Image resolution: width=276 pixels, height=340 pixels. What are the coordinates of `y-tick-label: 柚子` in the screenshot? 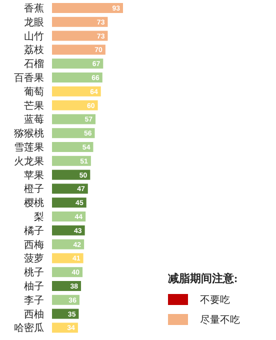 It's located at (34, 286).